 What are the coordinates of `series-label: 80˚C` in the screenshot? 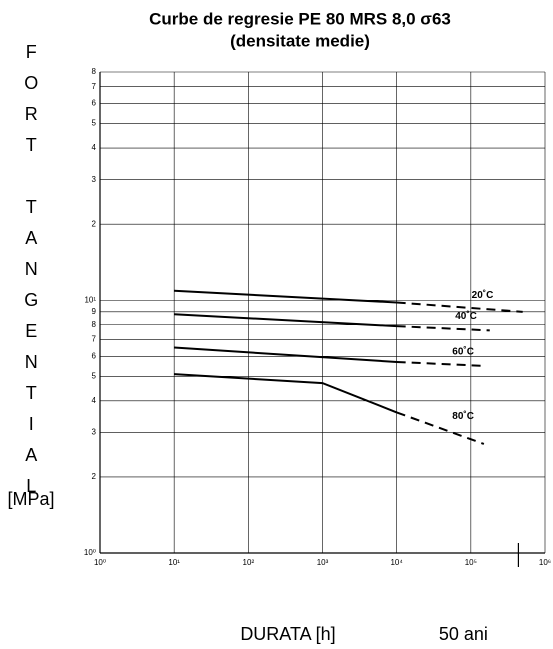 It's located at (463, 416).